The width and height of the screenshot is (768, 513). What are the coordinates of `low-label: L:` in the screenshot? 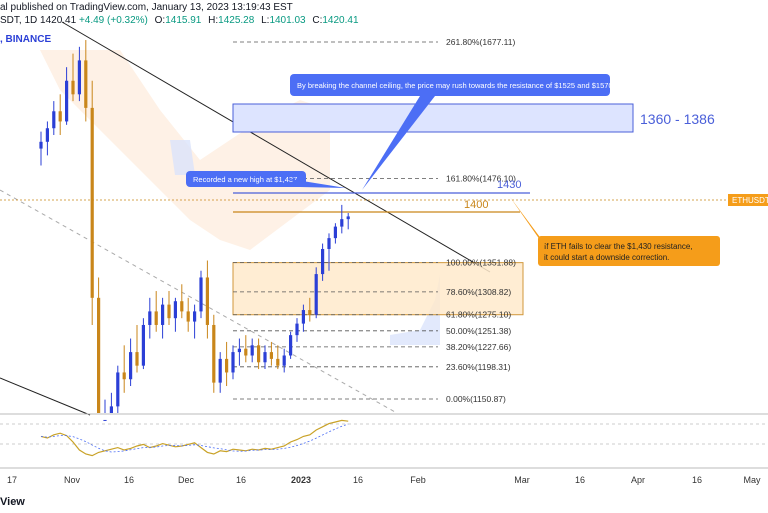 It's located at (265, 20).